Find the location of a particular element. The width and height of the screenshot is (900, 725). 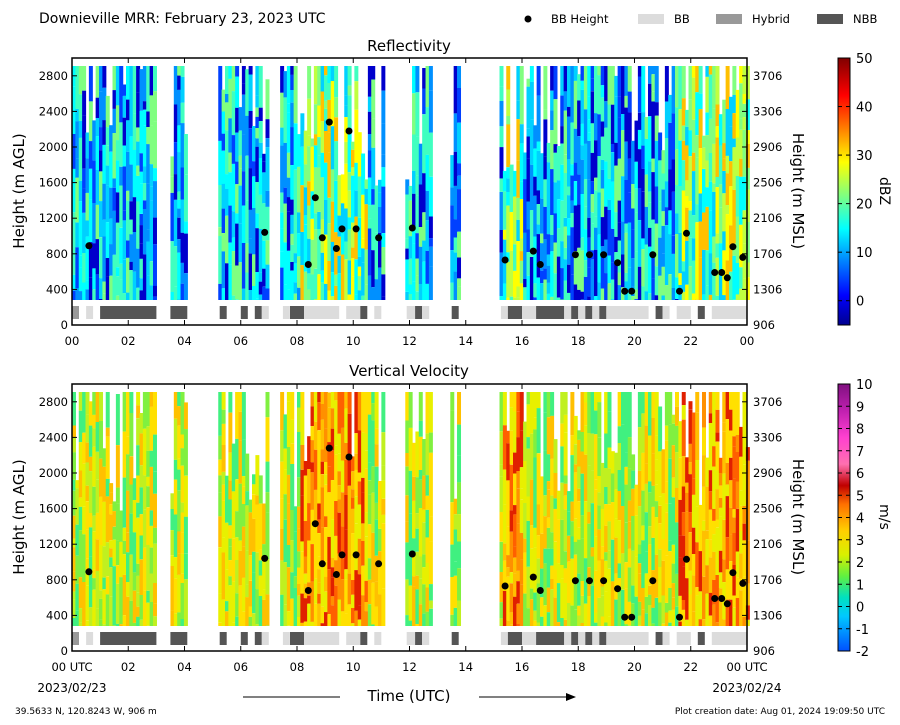

legend-label: NBB is located at coordinates (865, 19).